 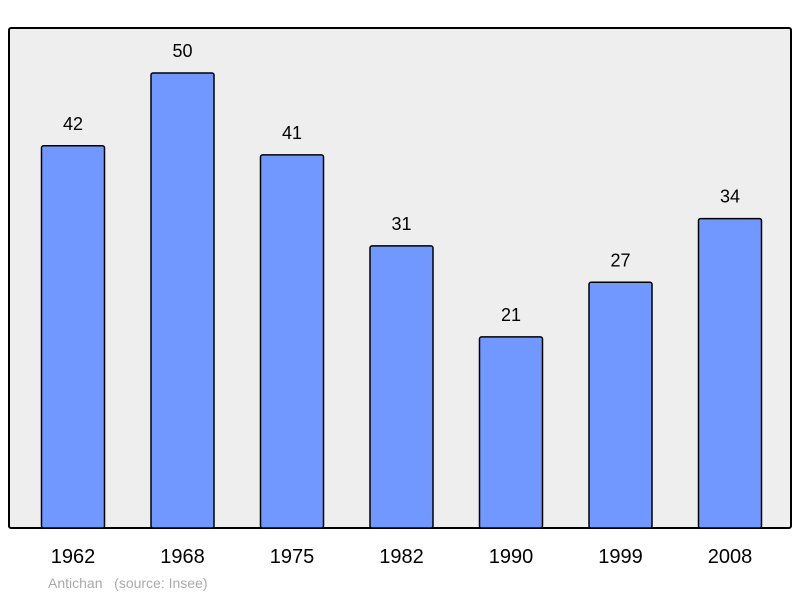 What do you see at coordinates (73, 124) in the screenshot?
I see `value-label-1962: 42` at bounding box center [73, 124].